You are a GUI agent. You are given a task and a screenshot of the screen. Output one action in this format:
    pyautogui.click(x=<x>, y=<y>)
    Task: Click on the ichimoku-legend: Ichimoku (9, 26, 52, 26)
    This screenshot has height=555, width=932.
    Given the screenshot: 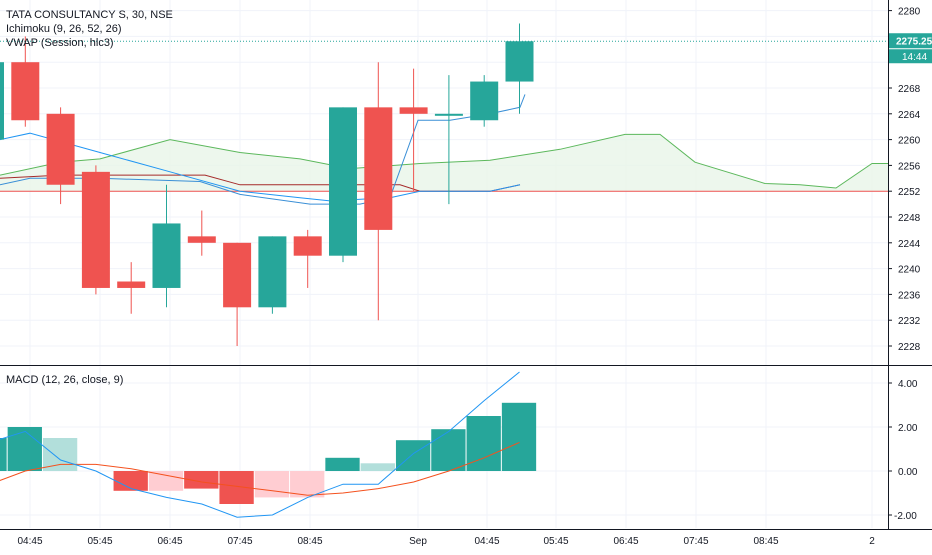 What is the action you would take?
    pyautogui.click(x=64, y=29)
    